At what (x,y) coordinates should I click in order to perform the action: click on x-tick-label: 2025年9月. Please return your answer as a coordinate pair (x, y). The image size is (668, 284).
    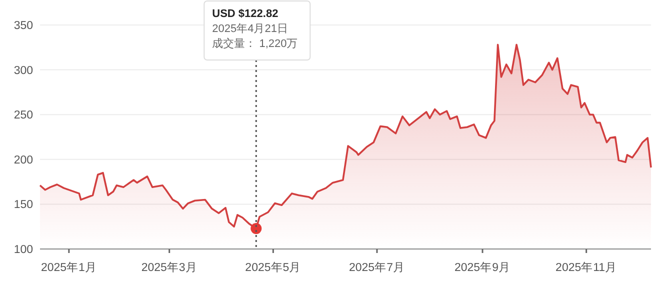
    Looking at the image, I should click on (482, 267).